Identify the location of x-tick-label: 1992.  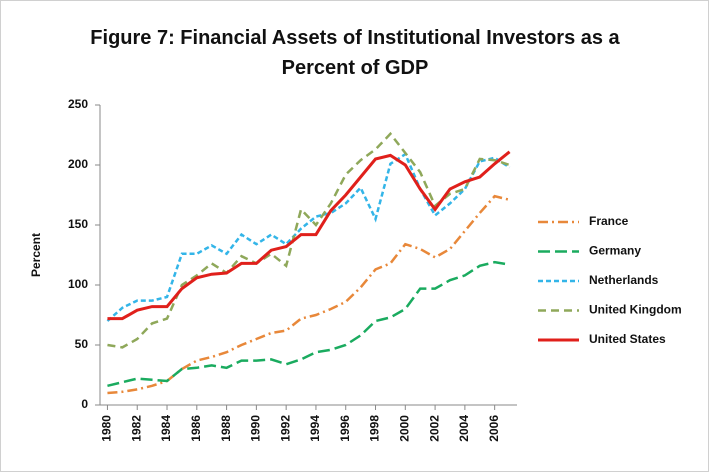
(285, 428).